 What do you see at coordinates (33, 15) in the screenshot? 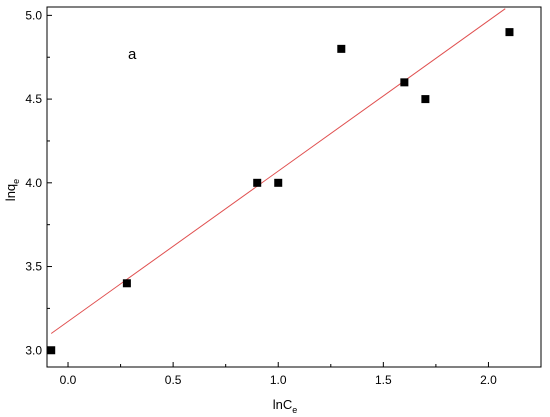
I see `y-tick-label: 5.0` at bounding box center [33, 15].